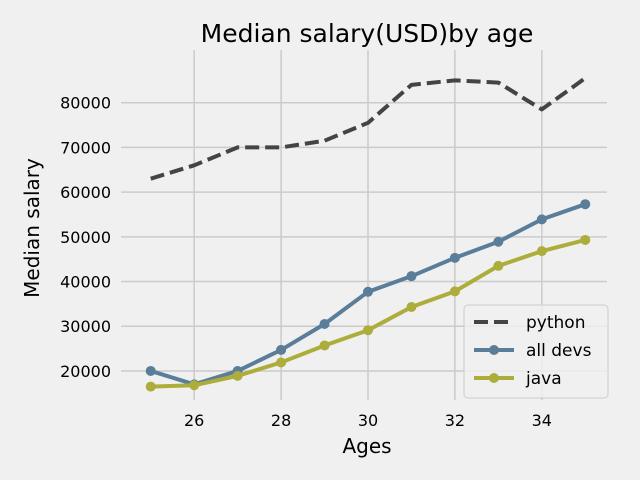  What do you see at coordinates (366, 446) in the screenshot?
I see `x-axis-title: Ages` at bounding box center [366, 446].